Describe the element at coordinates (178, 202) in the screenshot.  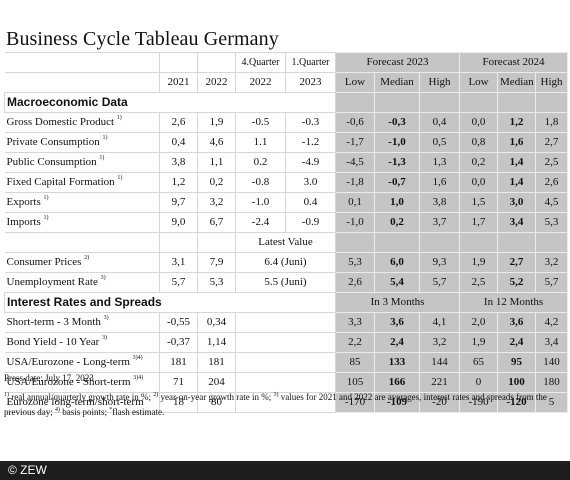
I see `cell: 9,7` at that location.